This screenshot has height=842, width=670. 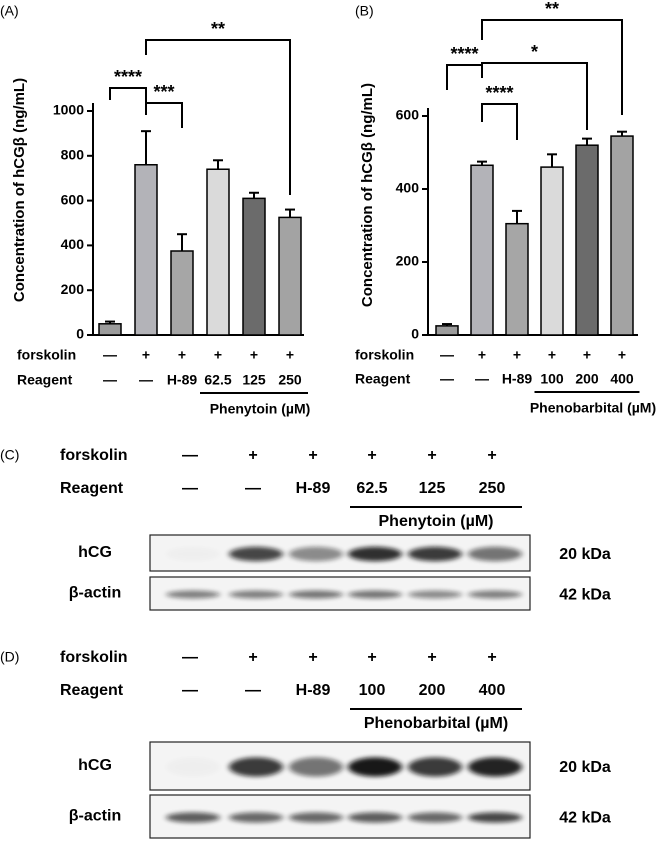 I want to click on panel-label: (D), so click(x=9, y=657).